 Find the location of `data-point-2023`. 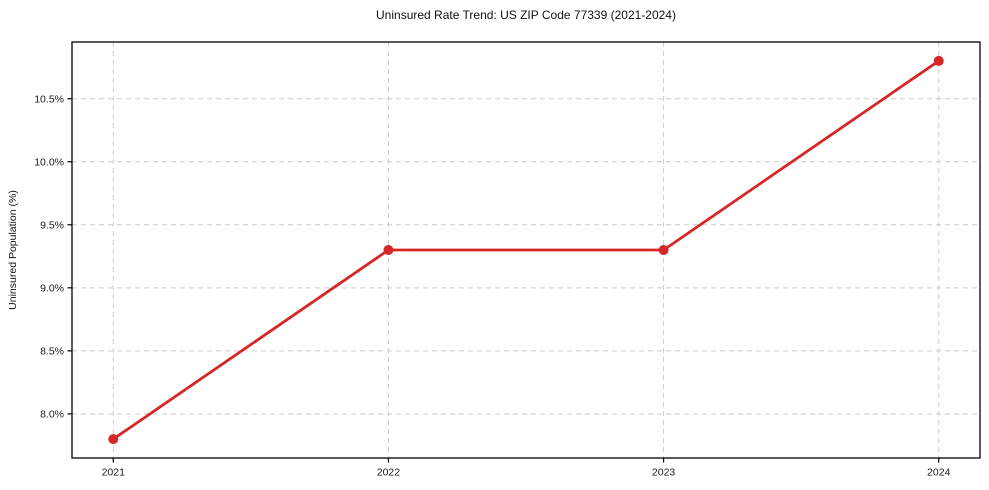

data-point-2023 is located at coordinates (663, 250).